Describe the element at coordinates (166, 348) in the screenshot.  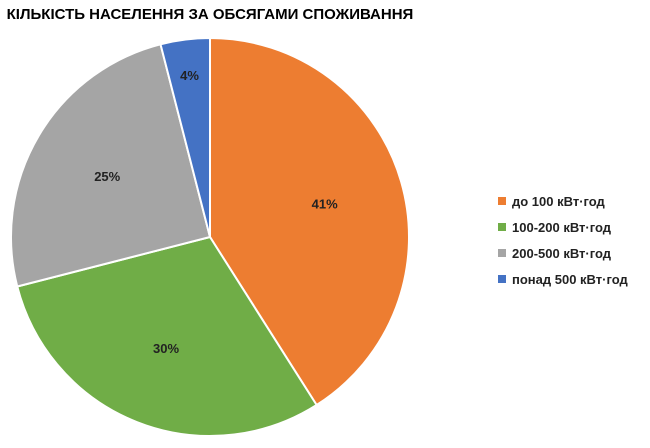
I see `slice-label-1: 30%` at that location.